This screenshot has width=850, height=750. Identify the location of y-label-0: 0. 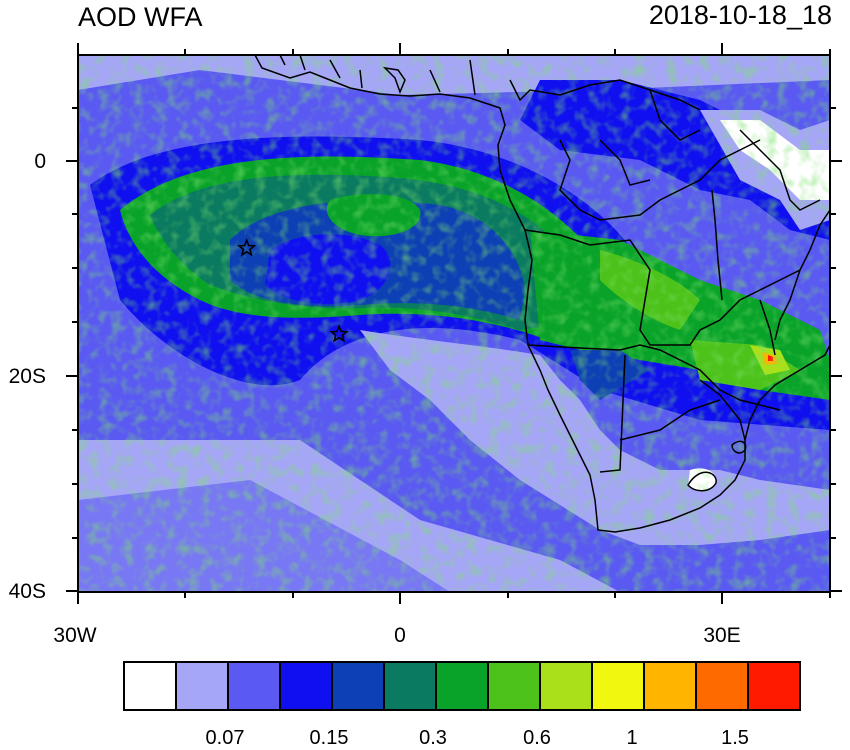
(40, 161).